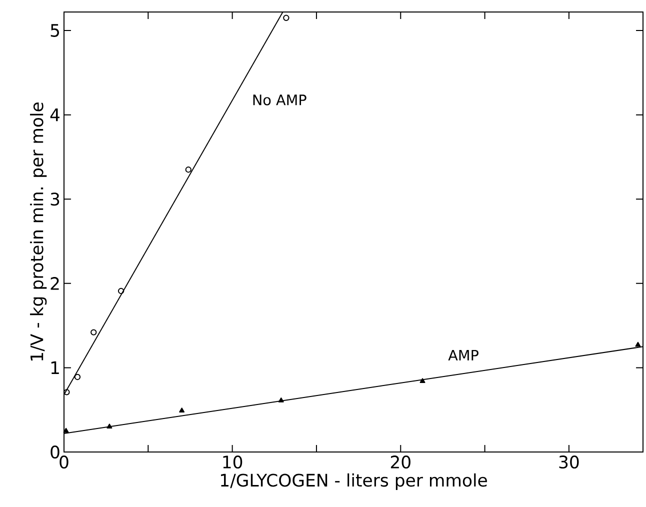 Image resolution: width=646 pixels, height=507 pixels. I want to click on x-tick-label: 30, so click(569, 462).